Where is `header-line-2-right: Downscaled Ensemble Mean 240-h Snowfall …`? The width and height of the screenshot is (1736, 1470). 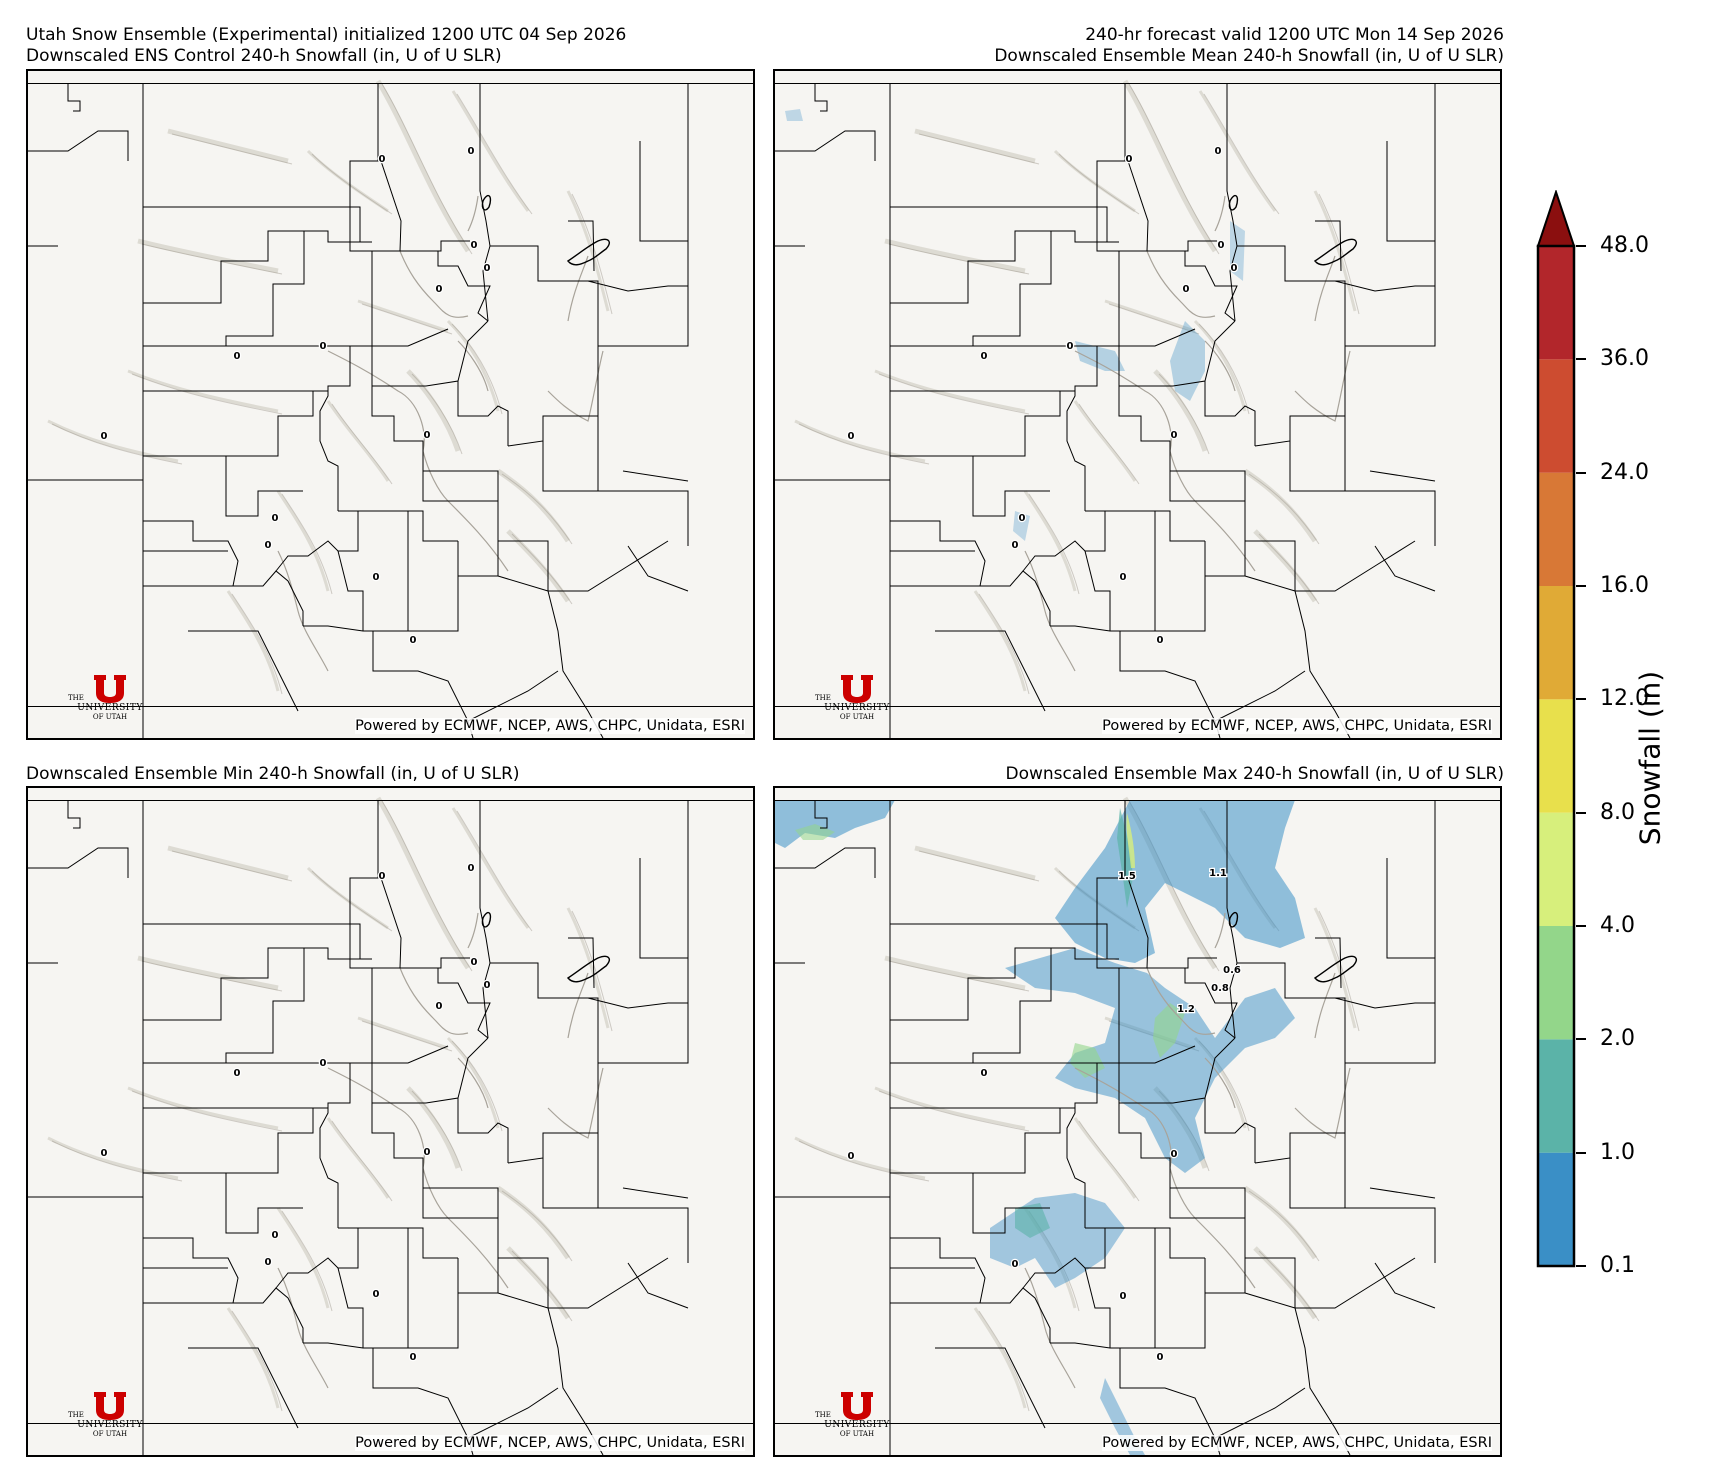
header-line-2-right: Downscaled Ensemble Mean 240-h Snowfall … is located at coordinates (1249, 56).